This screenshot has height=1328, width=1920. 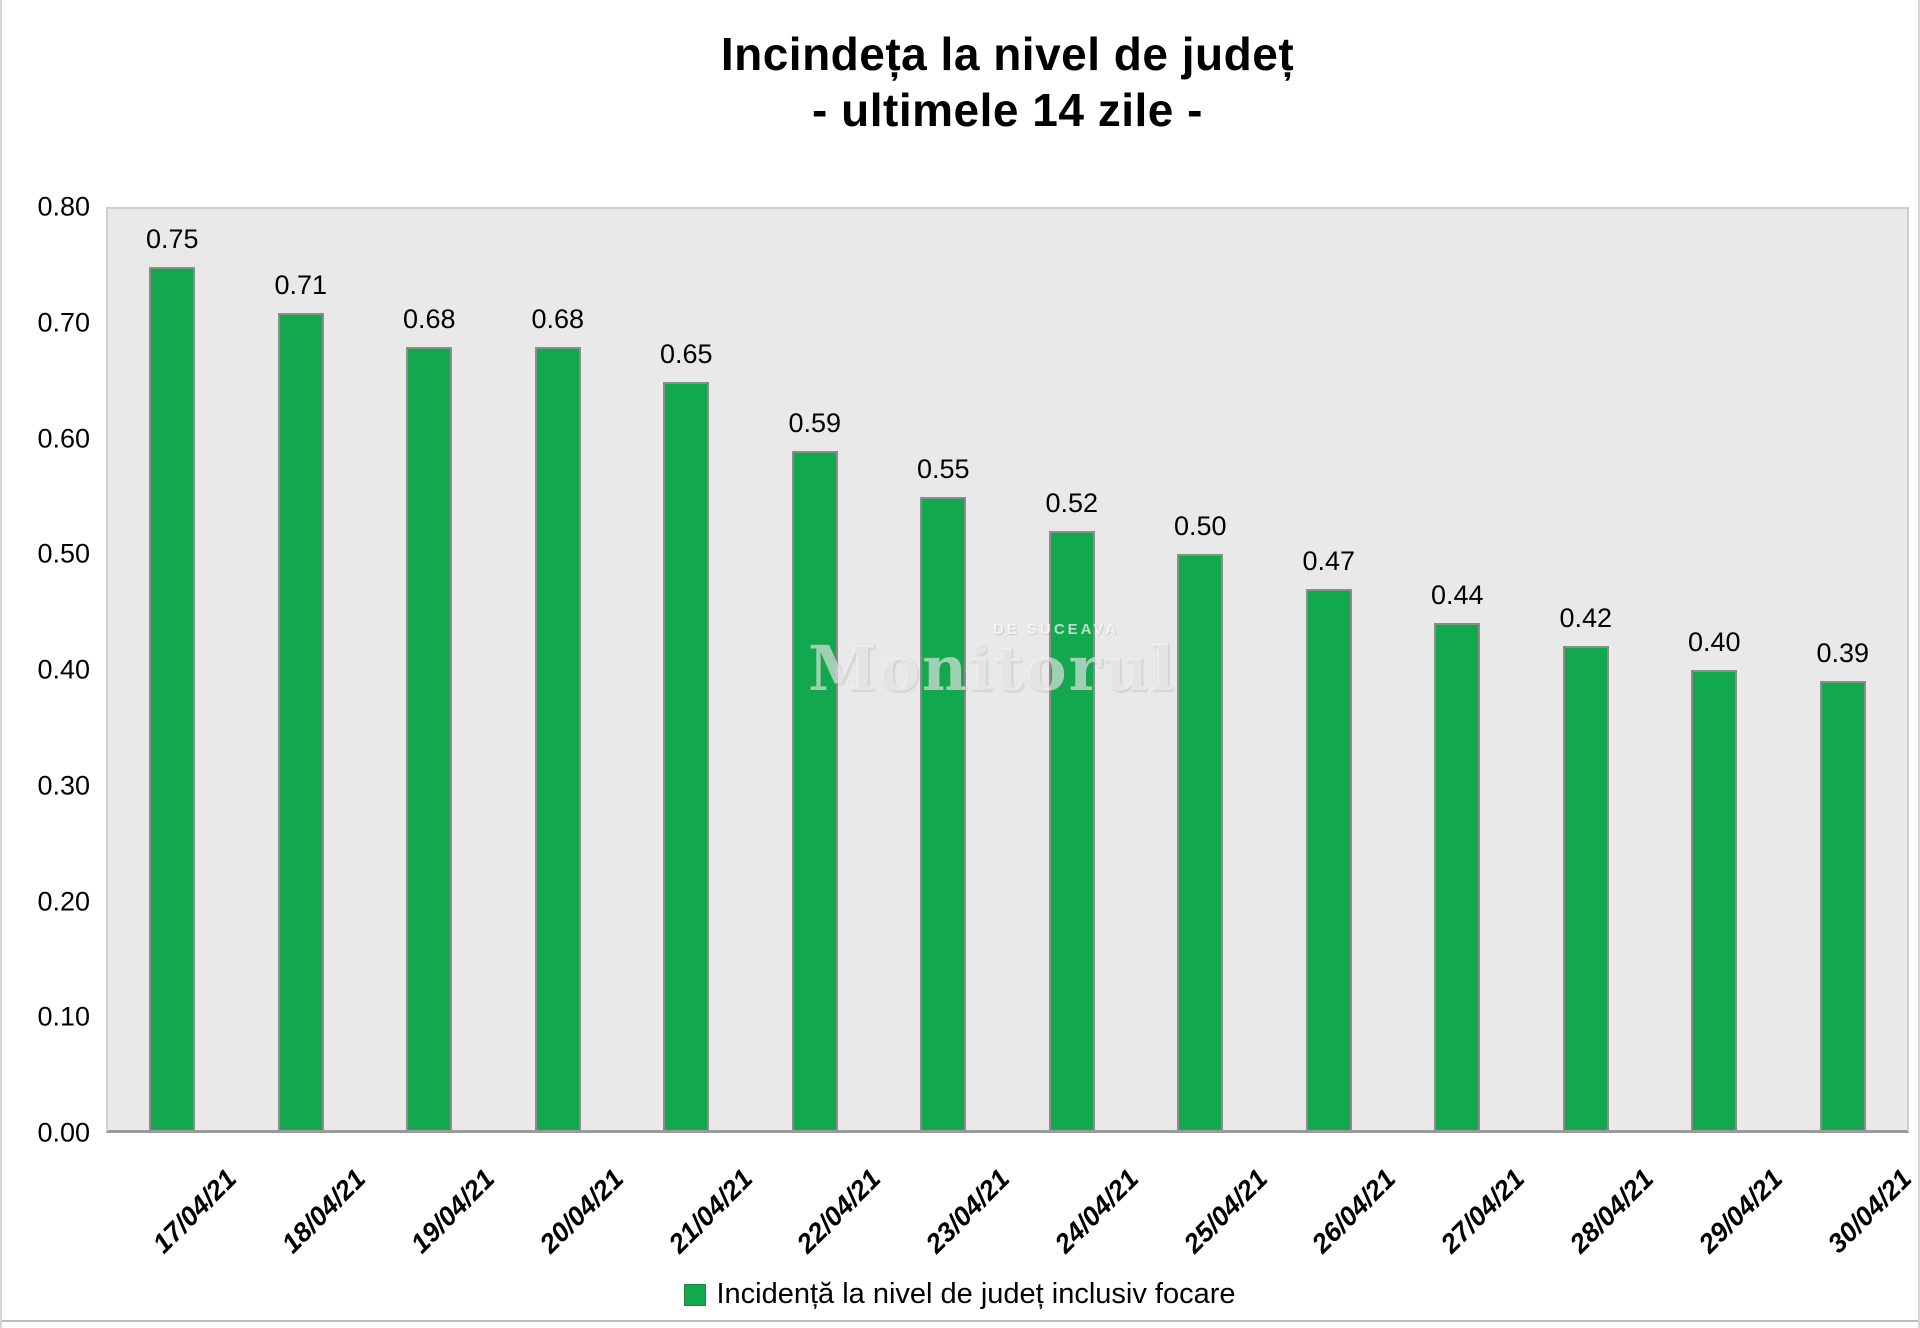 I want to click on y-tick-label: 0.20, so click(x=63, y=901).